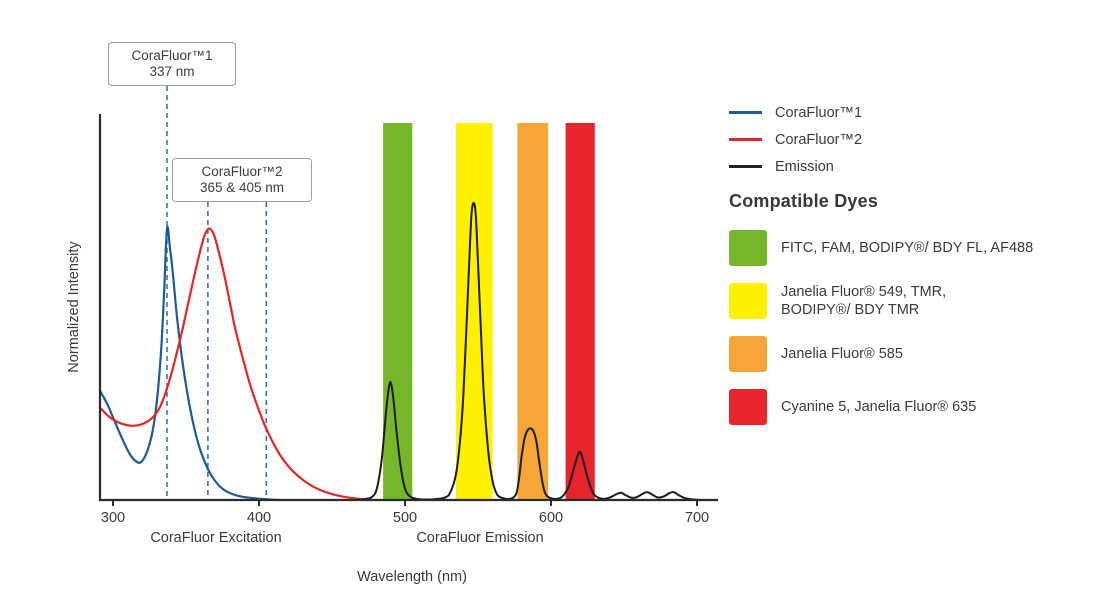 This screenshot has height=612, width=1110. Describe the element at coordinates (842, 354) in the screenshot. I see `dye-label: Janelia Fluor® 585` at that location.